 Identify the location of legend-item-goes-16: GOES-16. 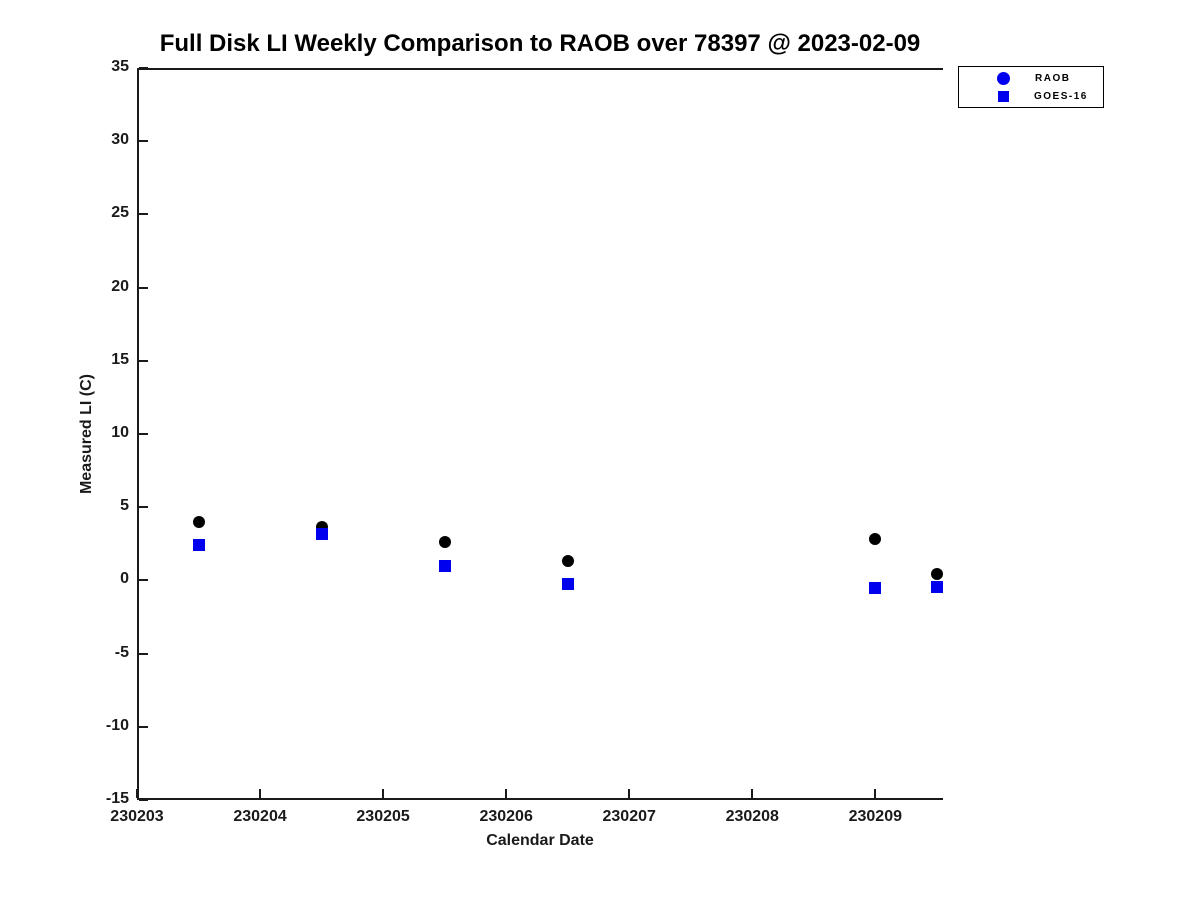
(1031, 96).